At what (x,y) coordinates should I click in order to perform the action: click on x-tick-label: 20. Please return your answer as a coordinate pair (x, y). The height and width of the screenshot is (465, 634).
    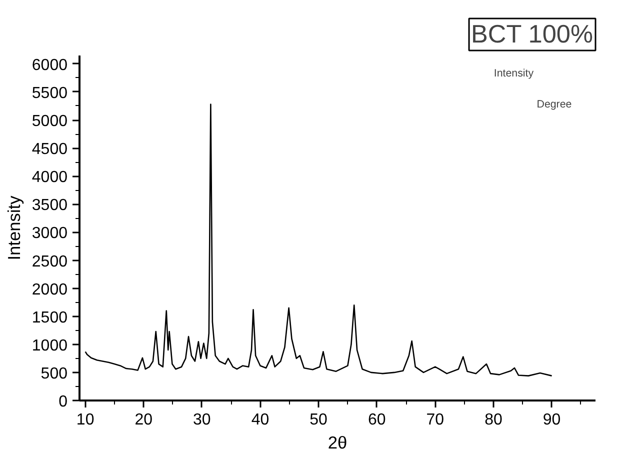
    Looking at the image, I should click on (143, 420).